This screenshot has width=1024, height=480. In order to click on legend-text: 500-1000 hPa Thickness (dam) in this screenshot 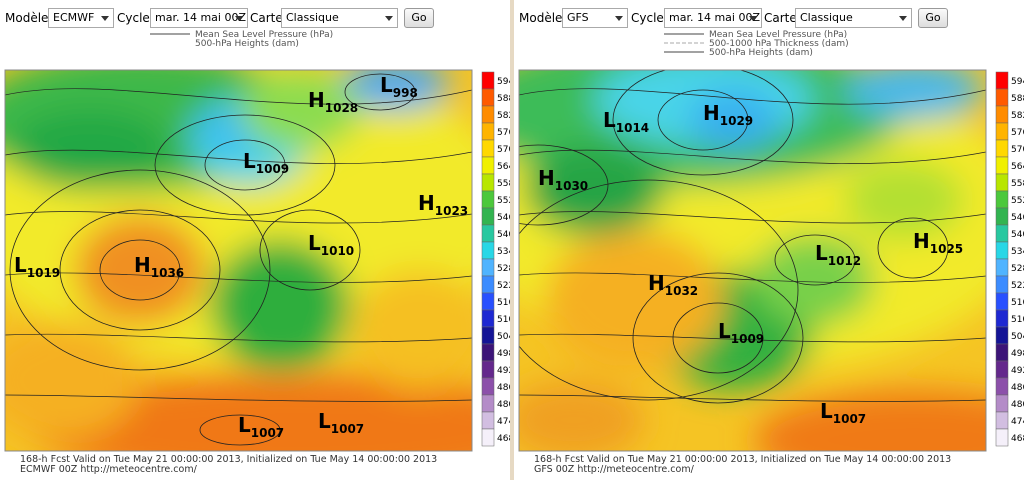, I will do `click(779, 44)`.